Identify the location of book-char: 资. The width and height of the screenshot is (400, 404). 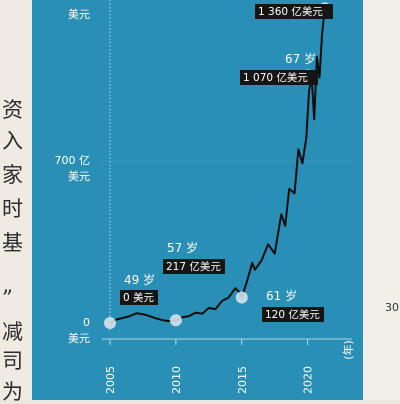
(12, 110).